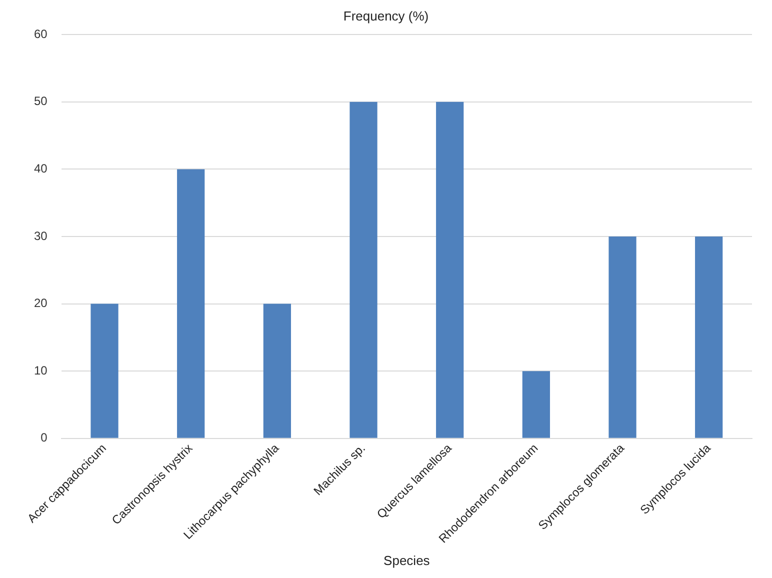 This screenshot has width=772, height=578. What do you see at coordinates (41, 33) in the screenshot?
I see `y-tick-label: 60` at bounding box center [41, 33].